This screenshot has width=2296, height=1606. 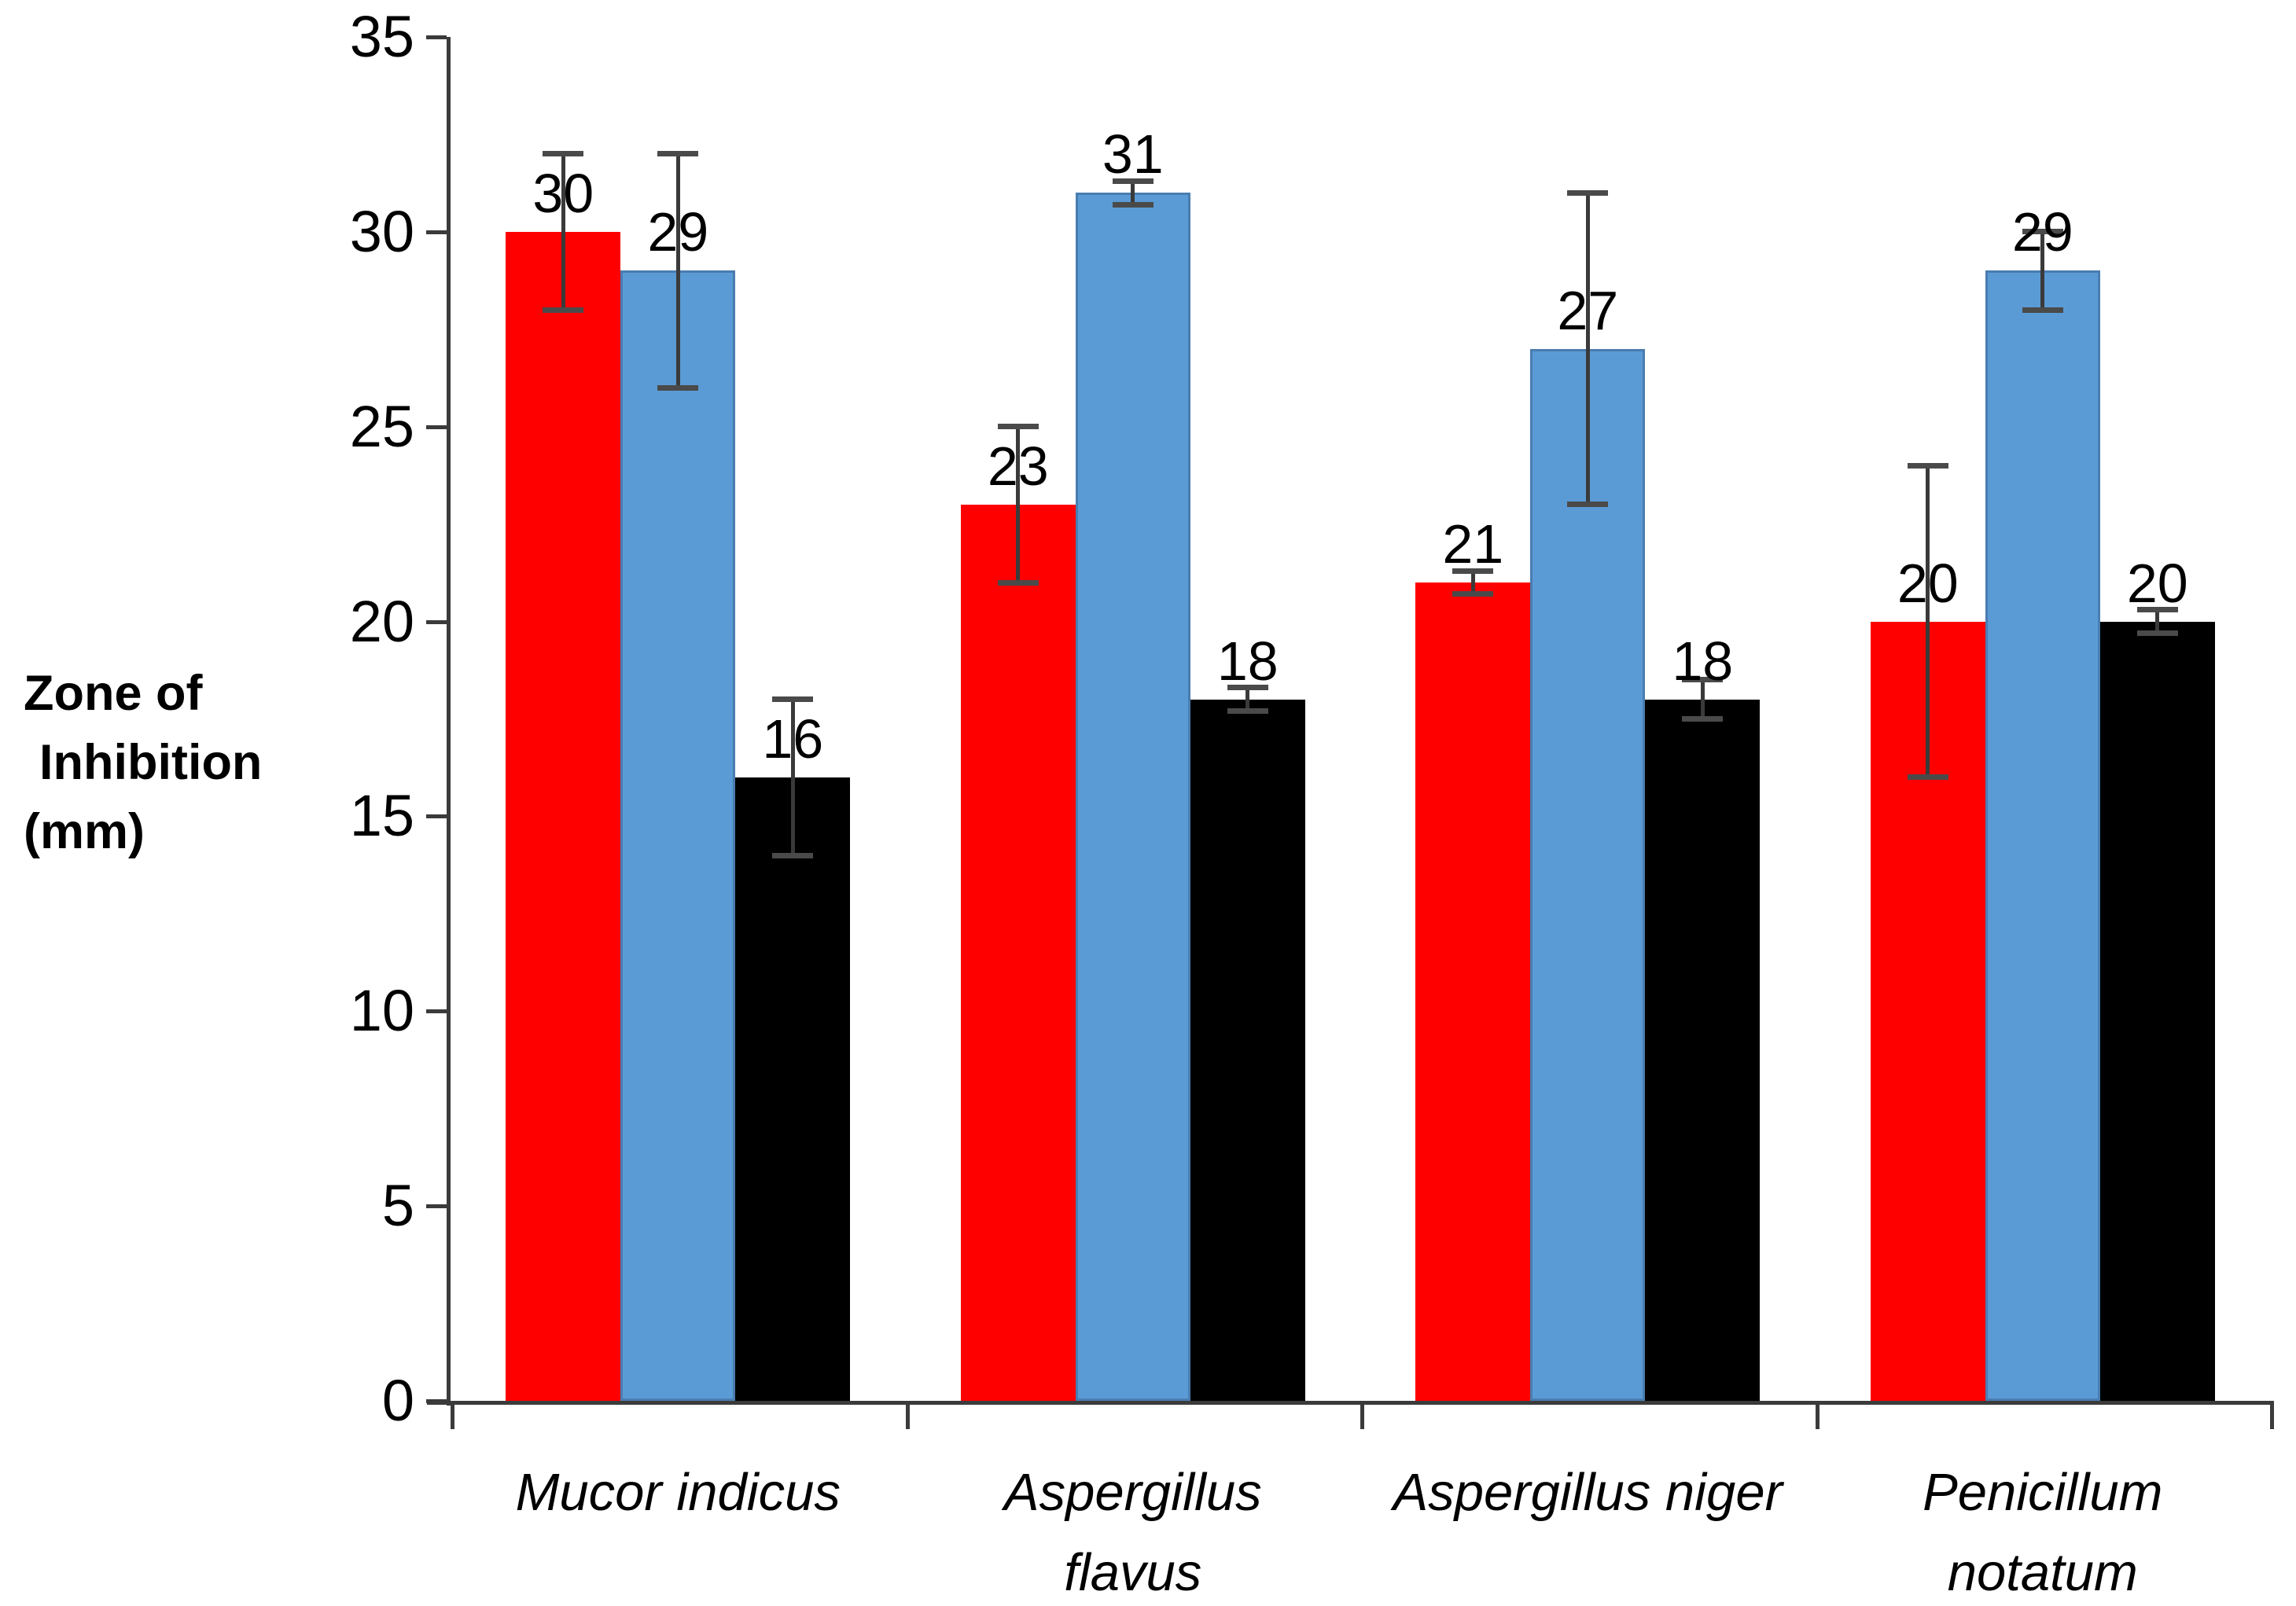 What do you see at coordinates (449, 721) in the screenshot?
I see `y-axis-line` at bounding box center [449, 721].